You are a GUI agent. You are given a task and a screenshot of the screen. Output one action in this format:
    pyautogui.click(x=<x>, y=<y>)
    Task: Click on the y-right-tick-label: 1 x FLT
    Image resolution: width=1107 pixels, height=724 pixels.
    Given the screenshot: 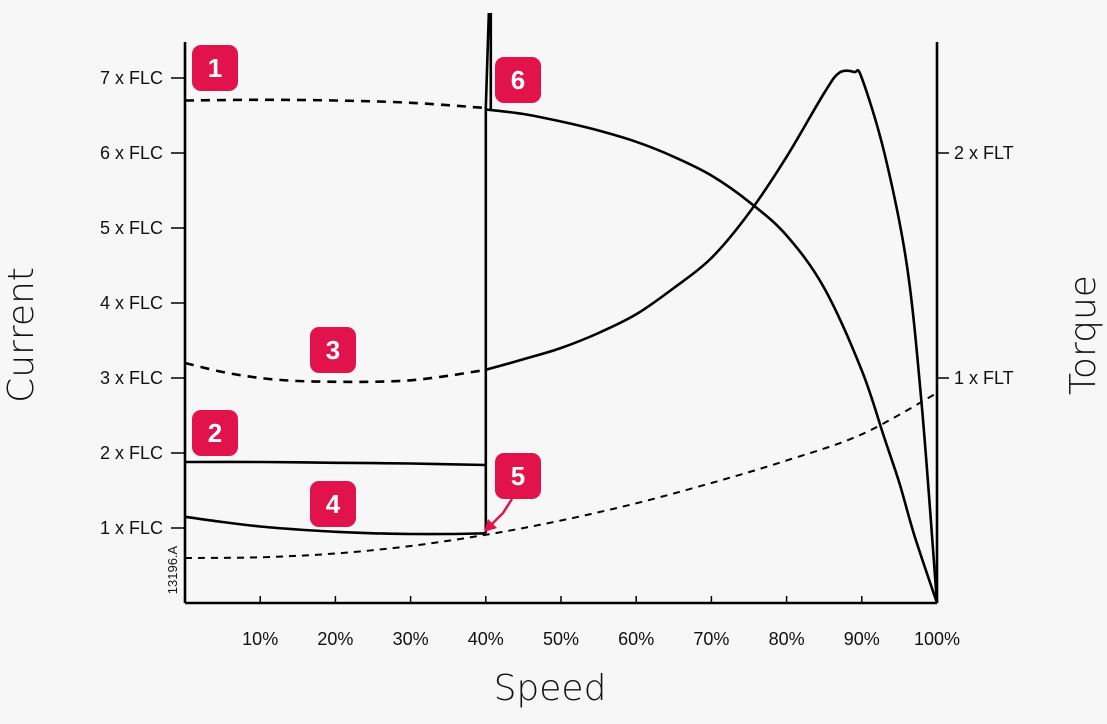 What is the action you would take?
    pyautogui.click(x=984, y=378)
    